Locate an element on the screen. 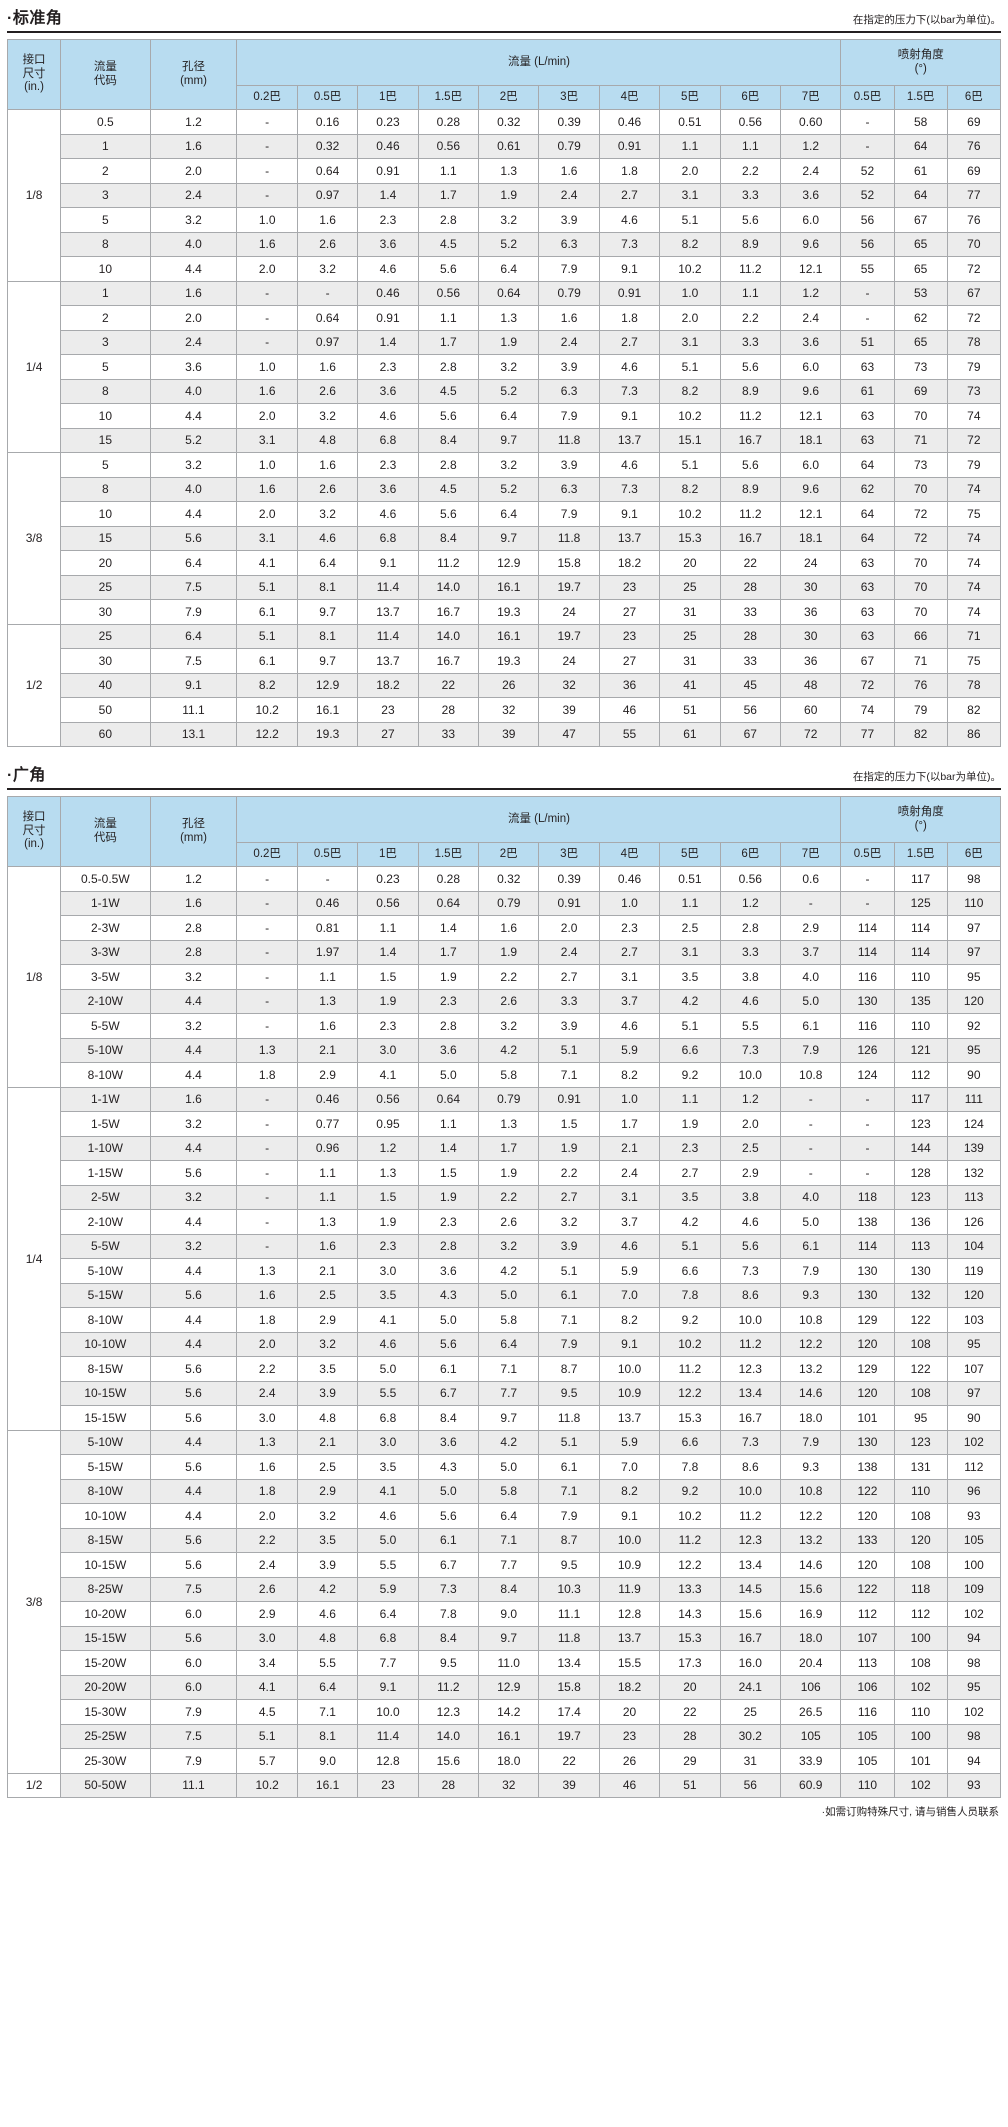 This screenshot has width=1008, height=2127. cell-angle-2: 98 is located at coordinates (974, 1663).